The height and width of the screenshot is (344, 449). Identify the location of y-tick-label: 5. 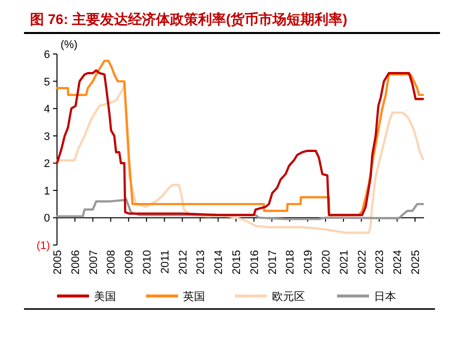
(47, 82).